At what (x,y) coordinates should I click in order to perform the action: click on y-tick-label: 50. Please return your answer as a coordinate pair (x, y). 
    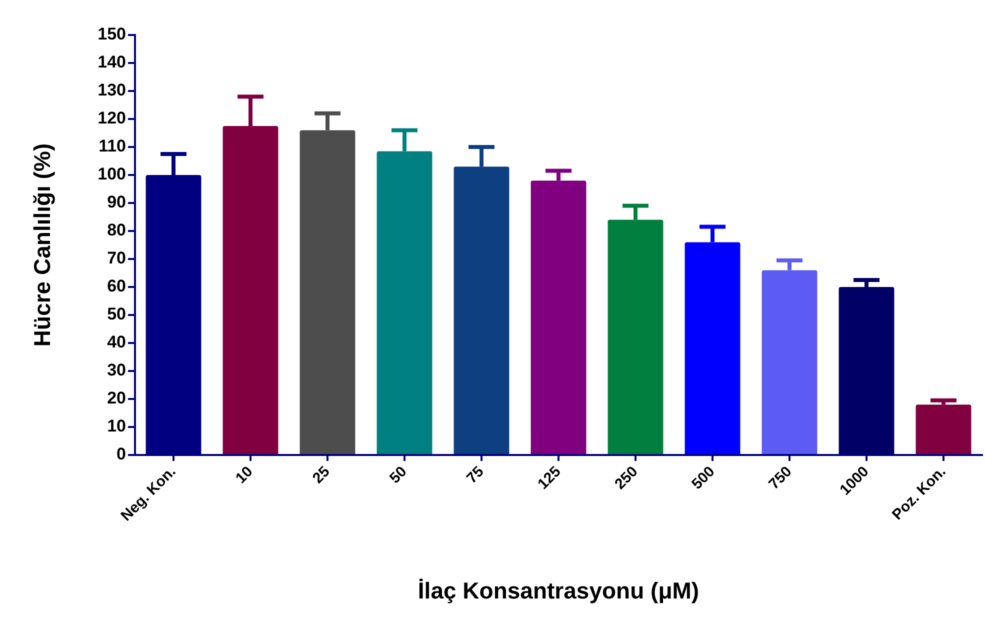
    Looking at the image, I should click on (116, 314).